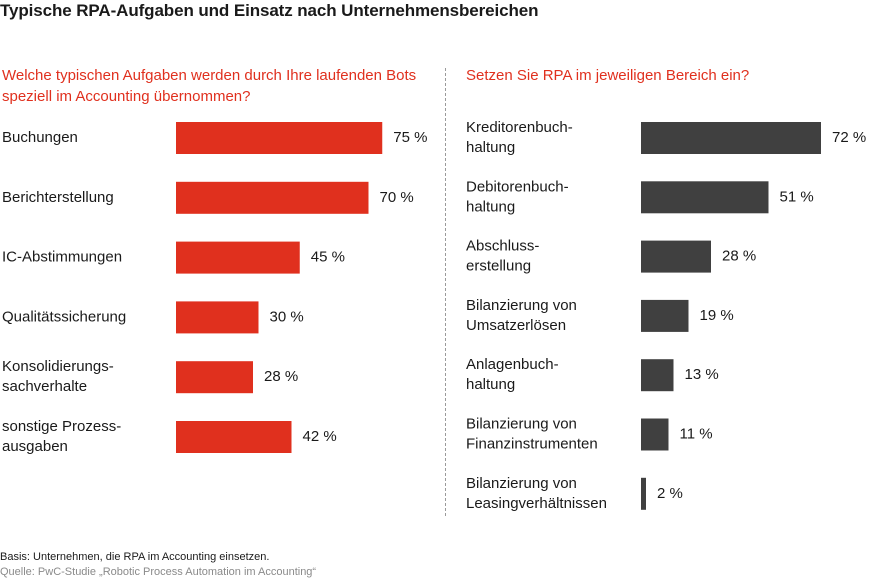 This screenshot has height=582, width=885. What do you see at coordinates (502, 256) in the screenshot?
I see `category-label: Abschluss-erstellung` at bounding box center [502, 256].